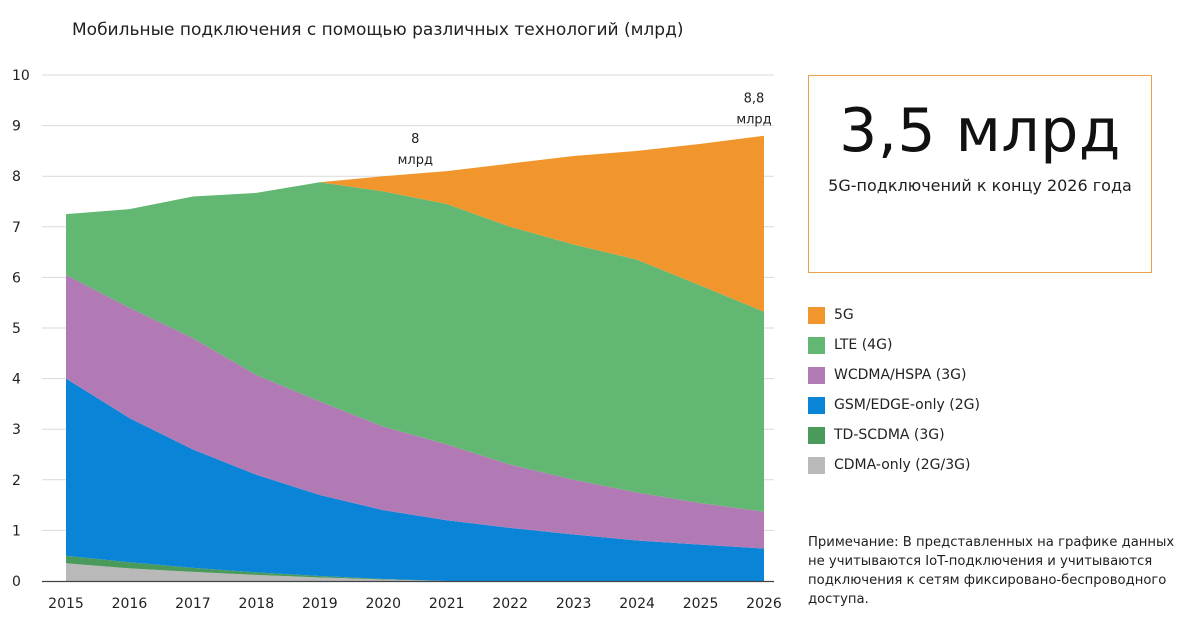  Describe the element at coordinates (16, 582) in the screenshot. I see `y-tick-label: 0` at that location.